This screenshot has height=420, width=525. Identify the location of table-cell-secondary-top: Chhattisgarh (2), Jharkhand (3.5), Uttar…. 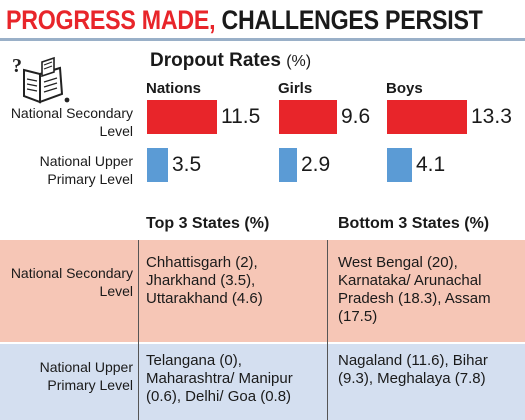
(236, 281).